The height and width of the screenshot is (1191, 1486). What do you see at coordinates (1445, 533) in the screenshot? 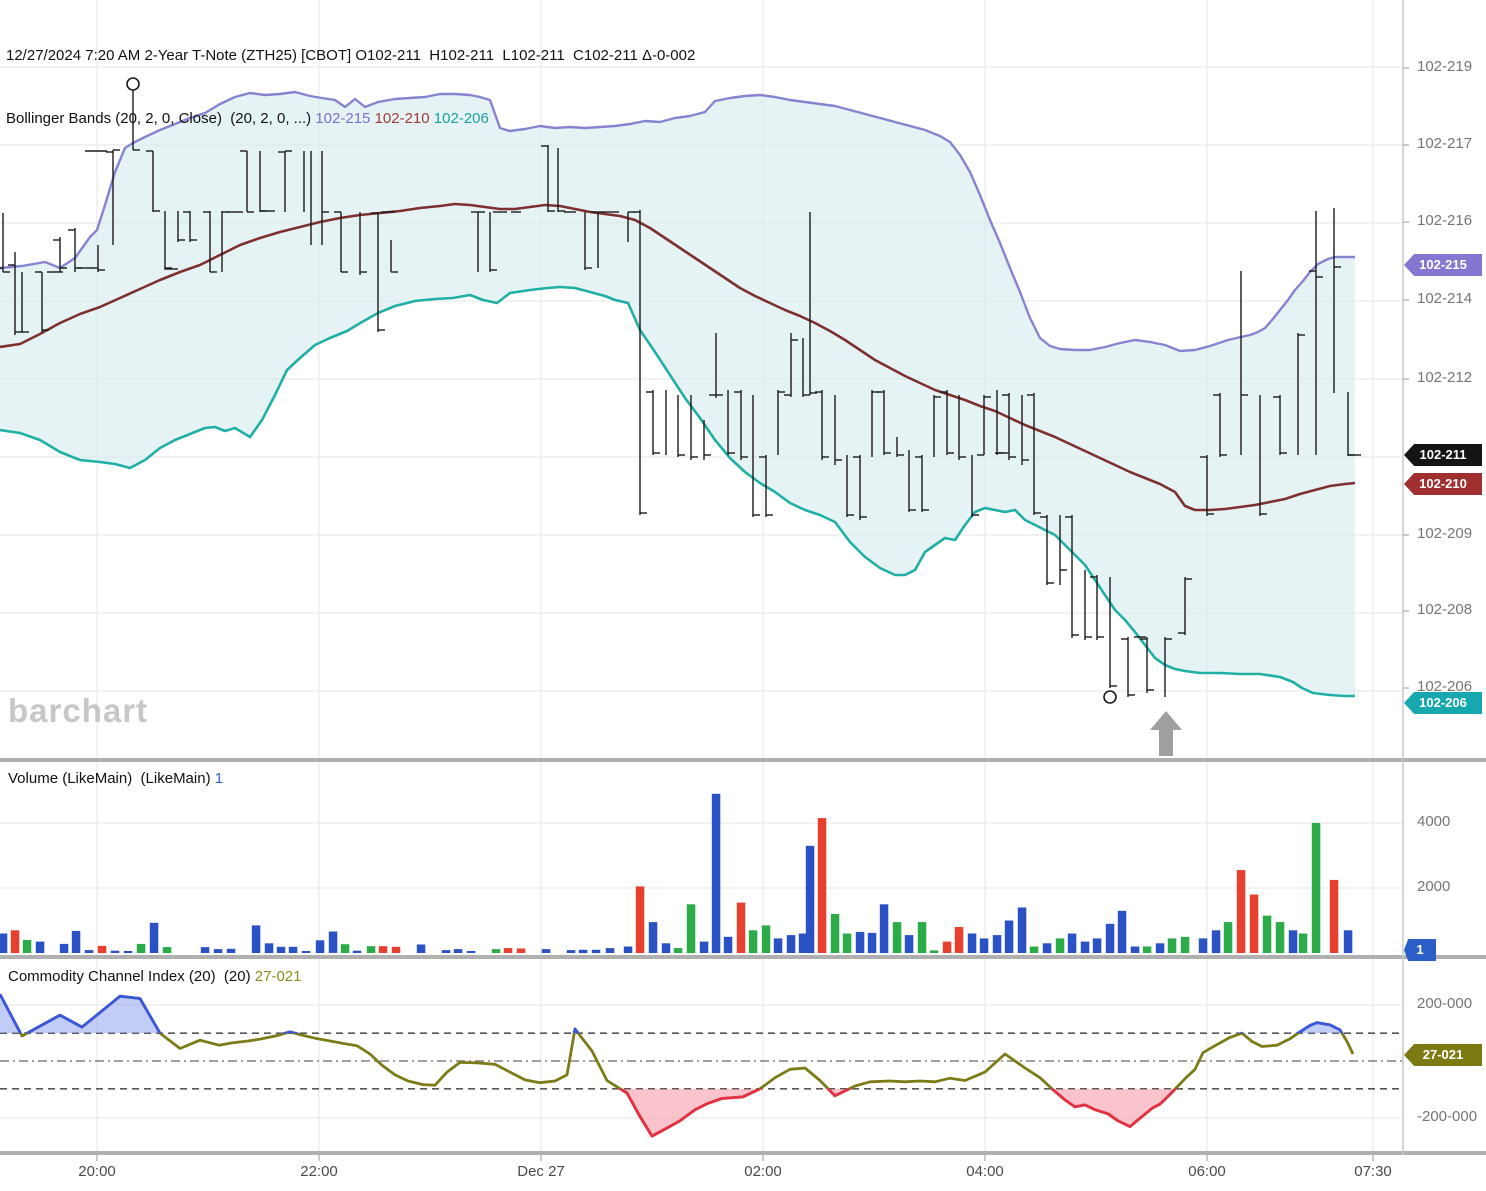
I see `price-axis-label: 102-209` at bounding box center [1445, 533].